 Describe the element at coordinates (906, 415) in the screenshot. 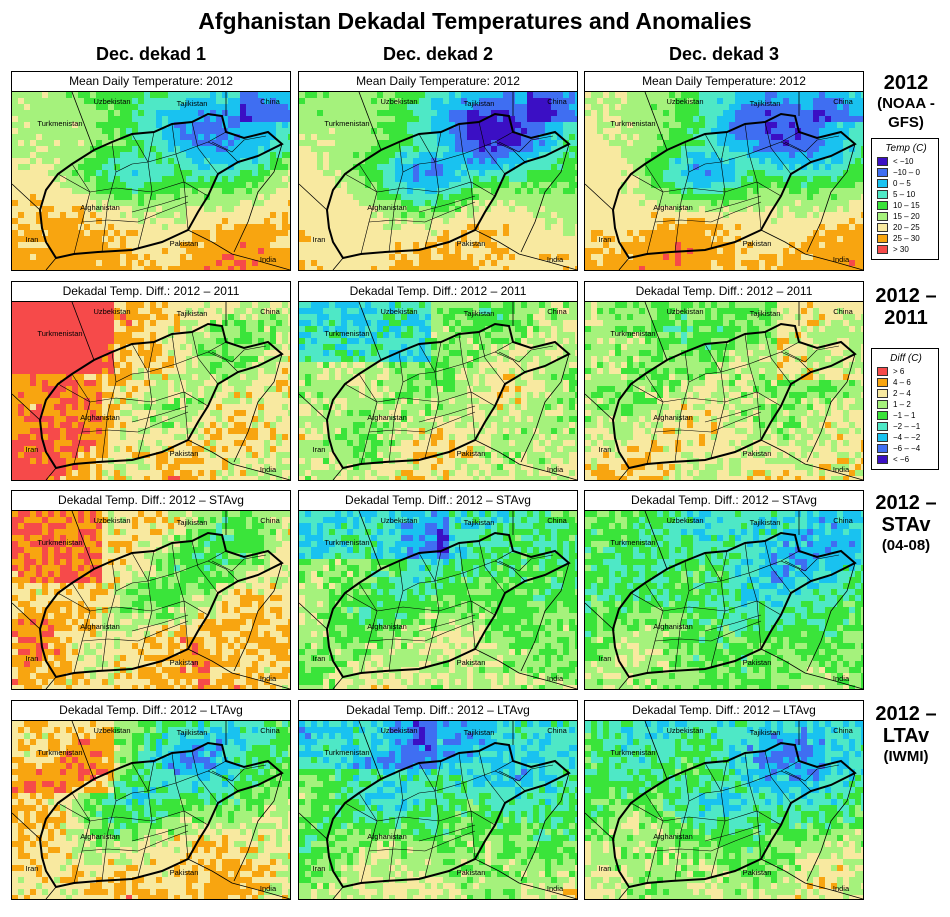

I see `legend-item: −1 – 1` at that location.